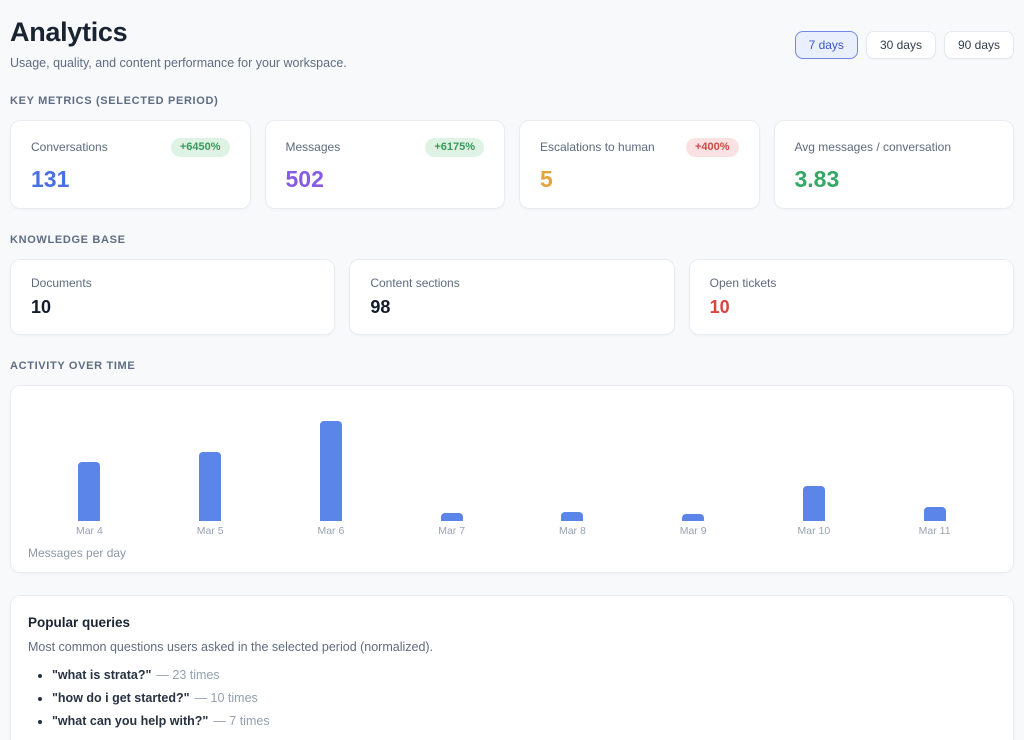 Image resolution: width=1024 pixels, height=740 pixels. I want to click on kb-label: Documents, so click(61, 282).